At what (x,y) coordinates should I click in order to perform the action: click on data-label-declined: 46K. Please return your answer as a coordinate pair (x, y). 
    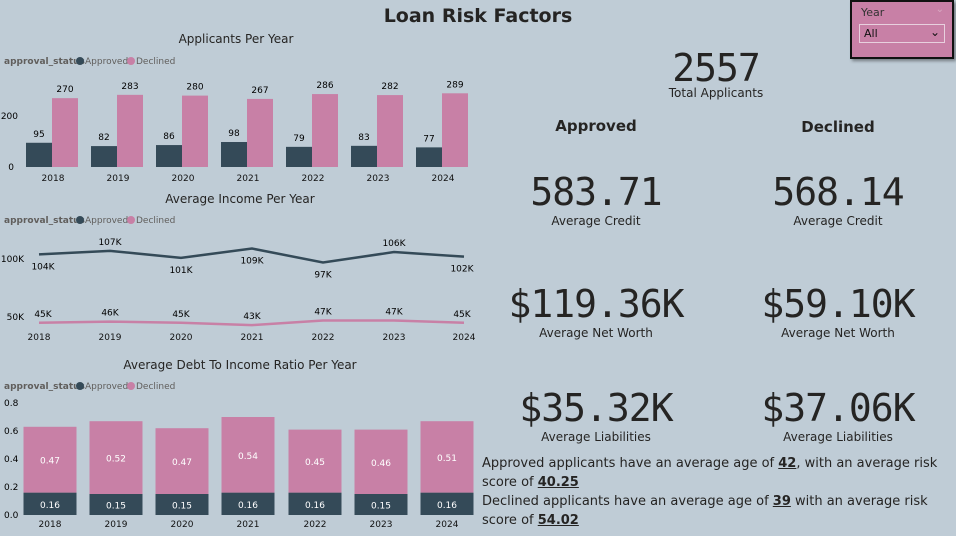
    Looking at the image, I should click on (110, 314).